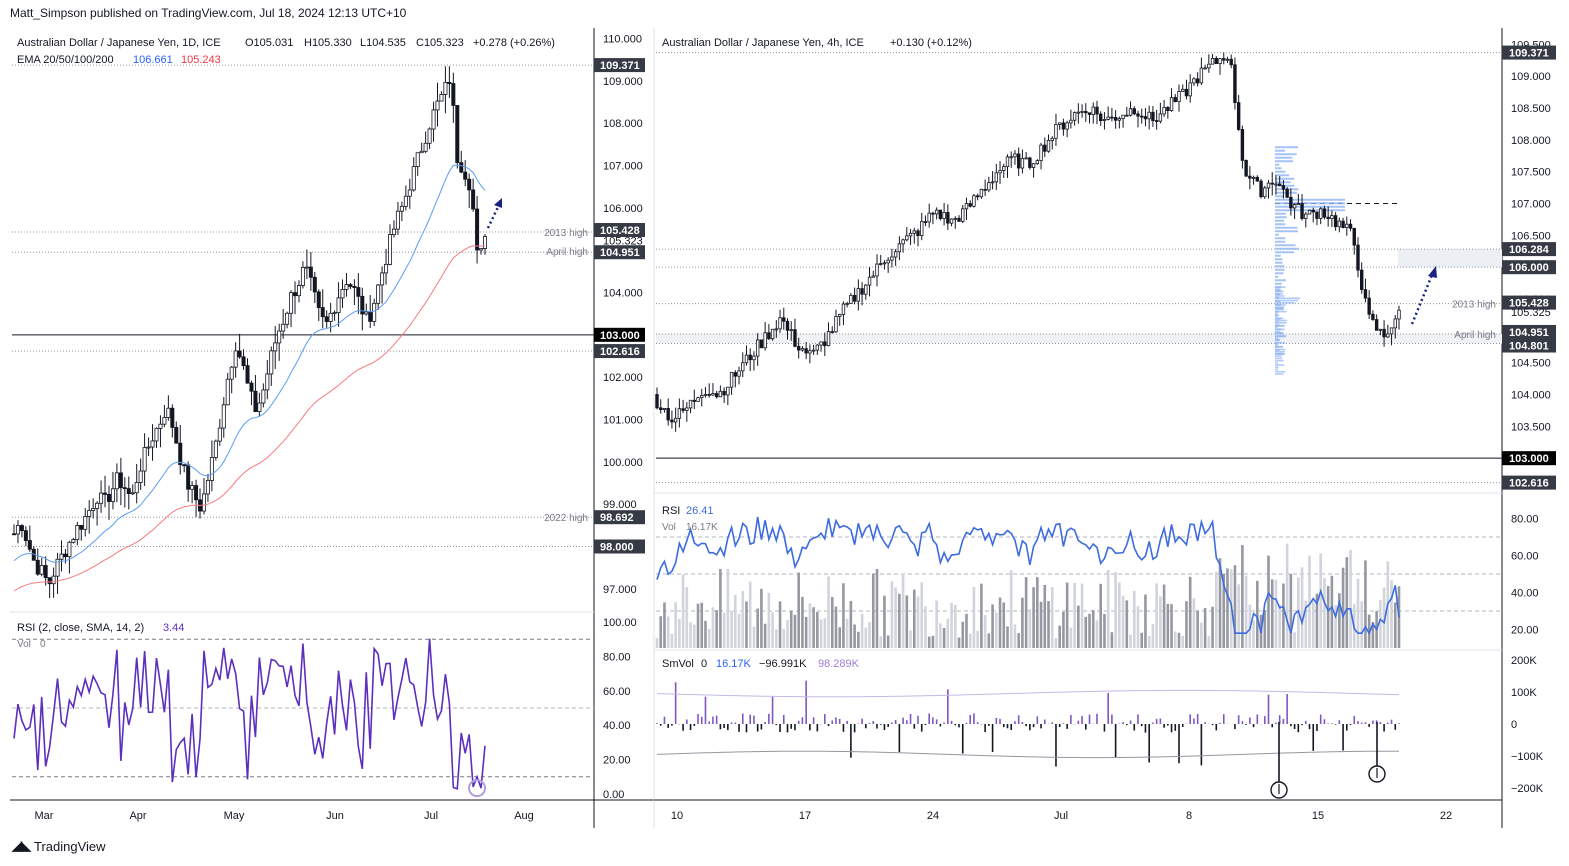 Image resolution: width=1569 pixels, height=866 pixels. What do you see at coordinates (619, 351) in the screenshot?
I see `left-price-label-bg` at bounding box center [619, 351].